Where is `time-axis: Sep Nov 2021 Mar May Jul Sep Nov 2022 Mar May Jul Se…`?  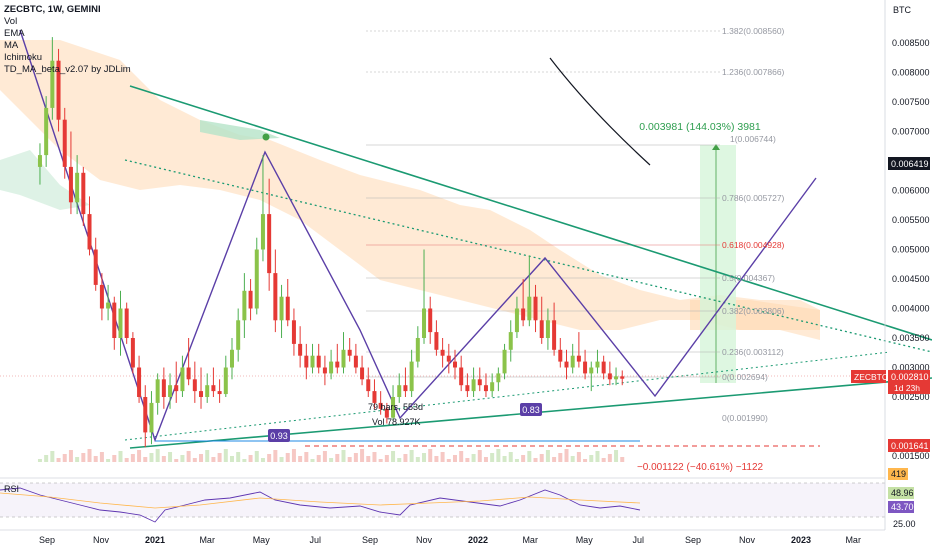
time-axis: Sep Nov 2021 Mar May Jul Sep Nov 2022 Mar May Jul Se… is located at coordinates (442, 537).